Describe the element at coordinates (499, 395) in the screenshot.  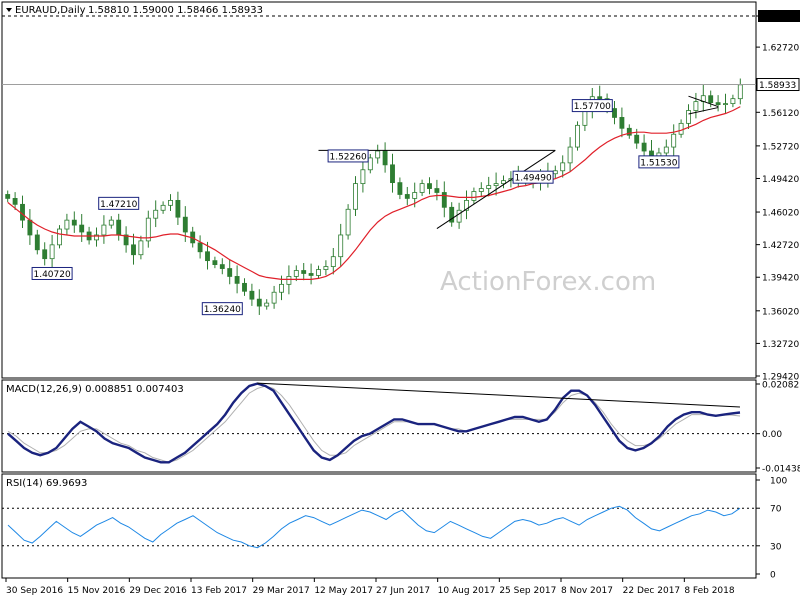
I see `macd-trendline` at that location.